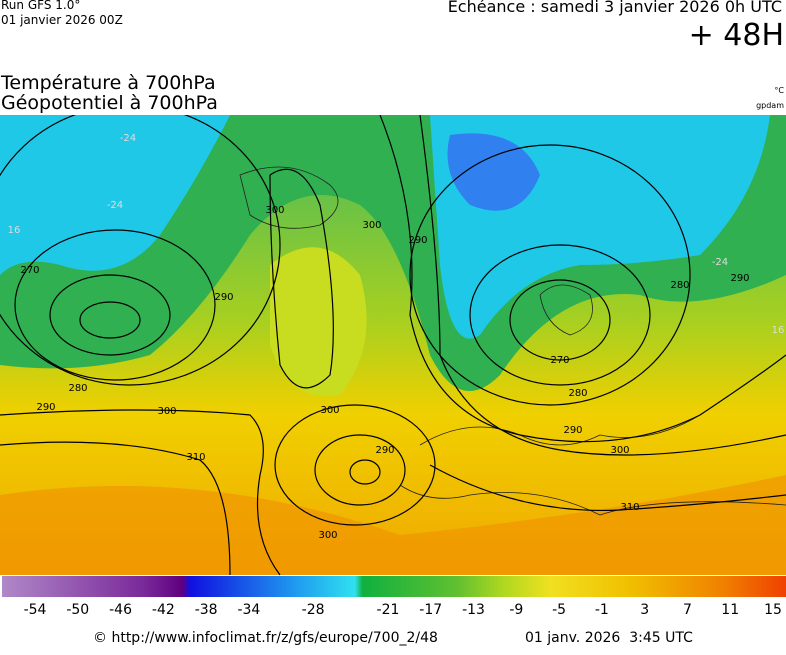 Image resolution: width=786 pixels, height=655 pixels. Describe the element at coordinates (77, 610) in the screenshot. I see `colorbar-label: -50` at that location.